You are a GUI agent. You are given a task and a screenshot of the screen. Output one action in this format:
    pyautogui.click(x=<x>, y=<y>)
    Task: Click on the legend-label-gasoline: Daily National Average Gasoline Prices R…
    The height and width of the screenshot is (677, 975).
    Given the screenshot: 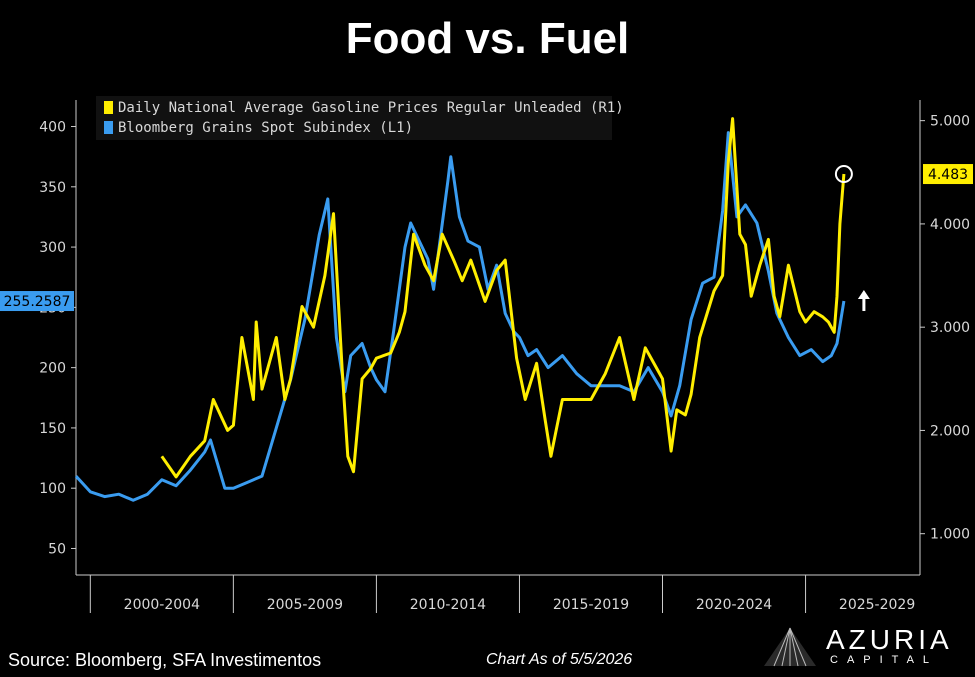 What is the action you would take?
    pyautogui.click(x=371, y=108)
    